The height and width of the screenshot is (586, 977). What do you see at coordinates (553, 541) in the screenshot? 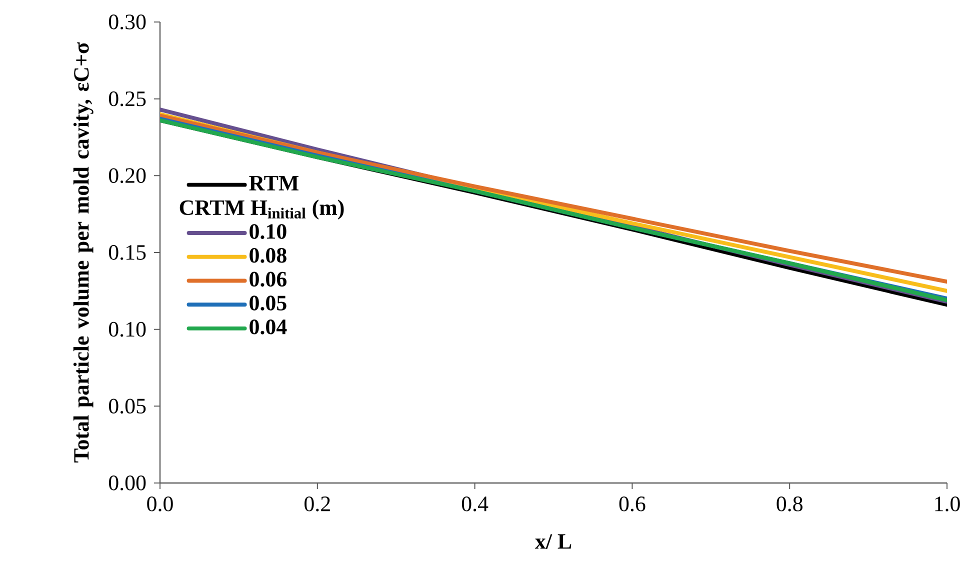
I see `x-axis-title: x/ L` at bounding box center [553, 541].